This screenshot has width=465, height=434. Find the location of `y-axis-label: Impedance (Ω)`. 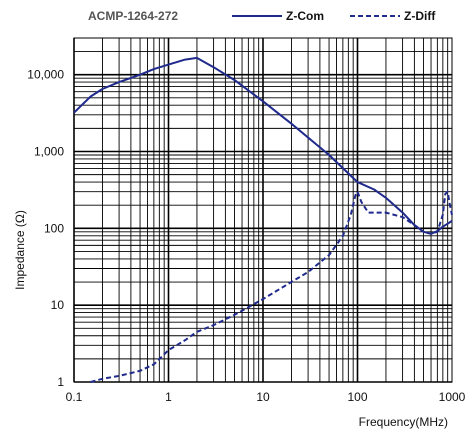

y-axis-label: Impedance (Ω) is located at coordinates (20, 250).